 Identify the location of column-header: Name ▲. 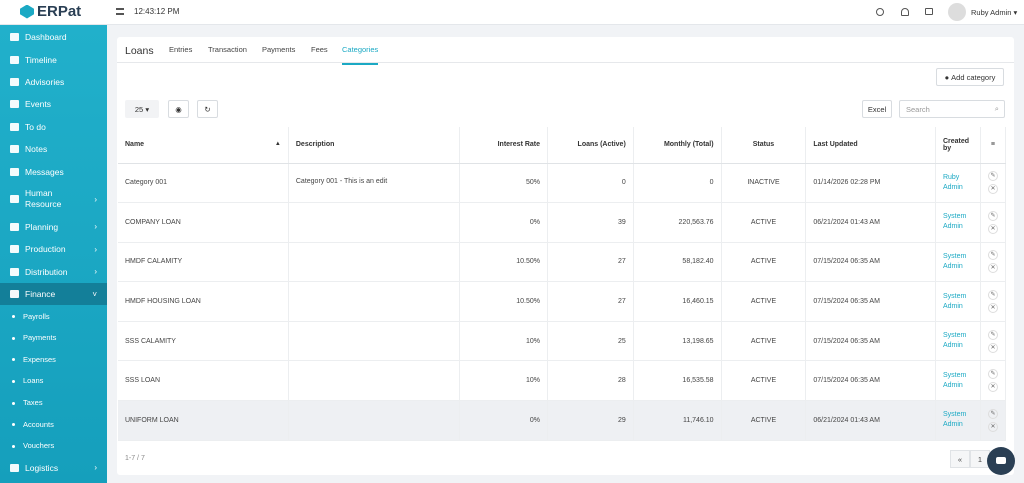
(203, 145).